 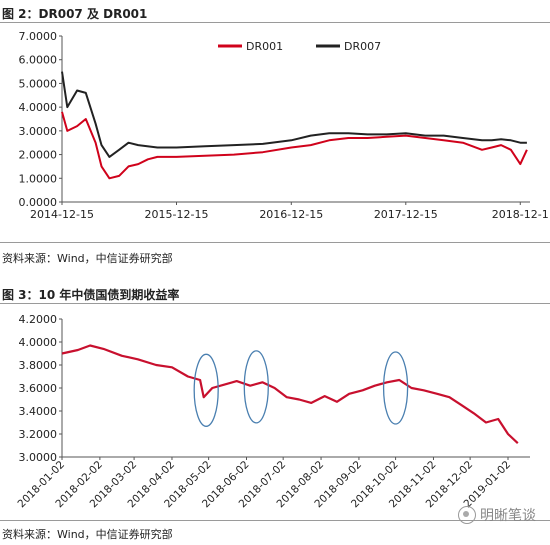 I want to click on x-tick-label: 2016-12-15, so click(x=291, y=214).